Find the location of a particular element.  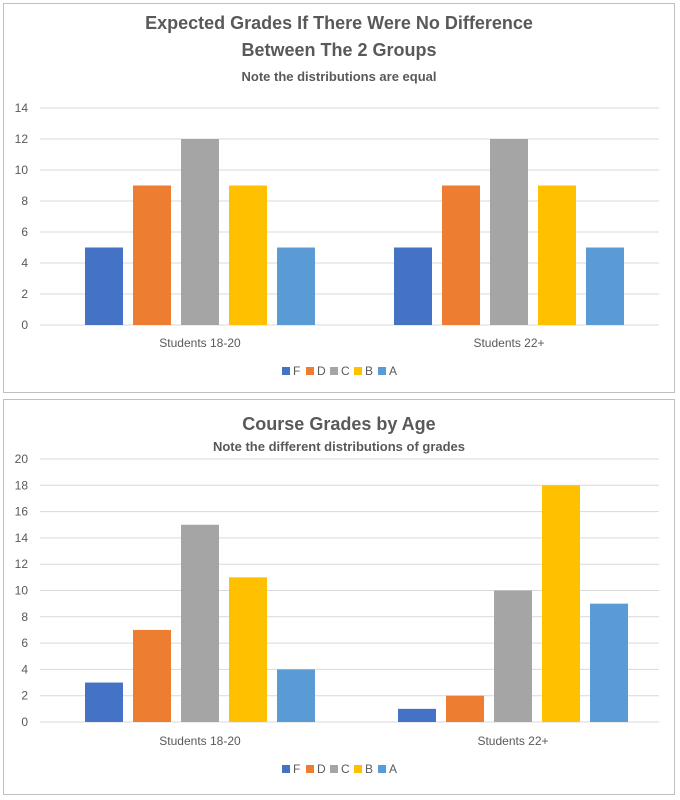

chart-title-line-2: Between The 2 Groups is located at coordinates (338, 50).